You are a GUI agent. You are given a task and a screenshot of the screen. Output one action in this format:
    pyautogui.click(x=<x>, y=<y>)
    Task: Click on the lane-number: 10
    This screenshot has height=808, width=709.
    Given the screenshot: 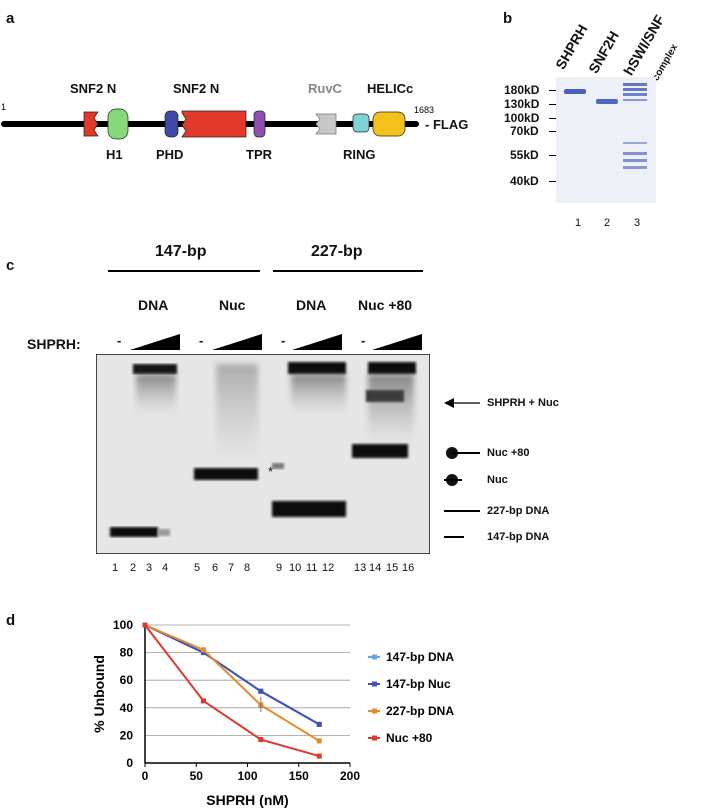 What is the action you would take?
    pyautogui.click(x=295, y=568)
    